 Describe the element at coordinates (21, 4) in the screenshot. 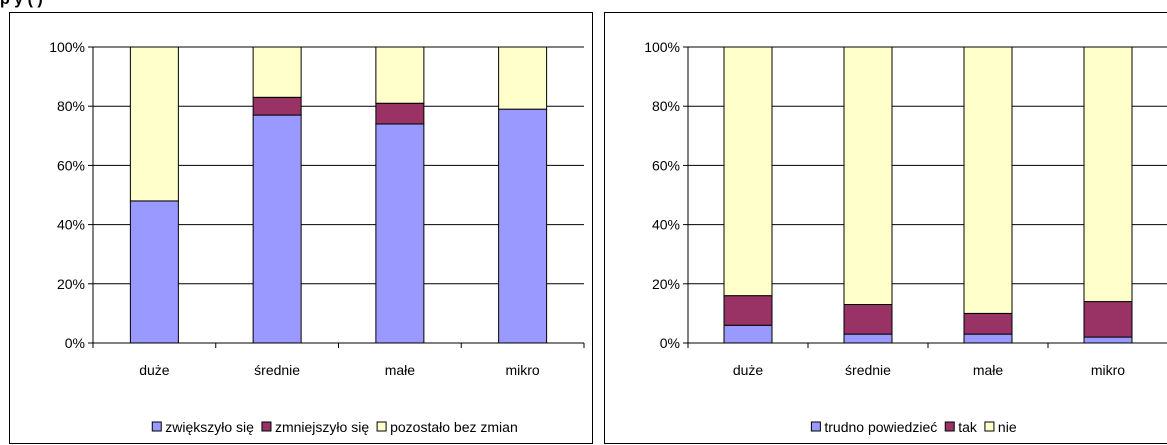

I see `header-fragment: p y ( )` at that location.